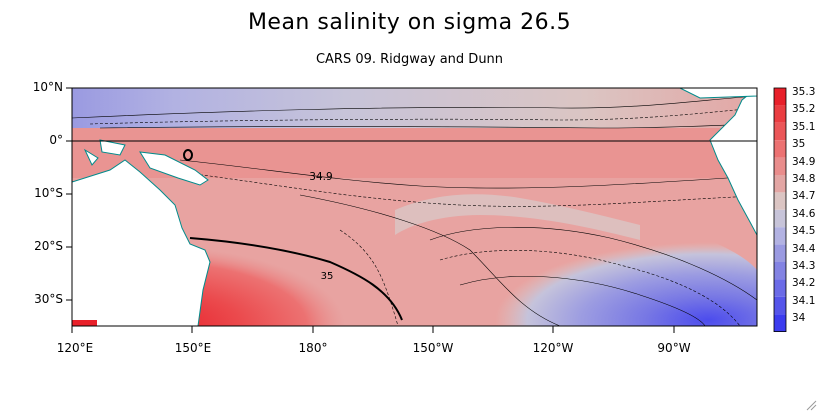 This screenshot has width=819, height=413. Describe the element at coordinates (56, 140) in the screenshot. I see `lat-label-0: 0°` at that location.